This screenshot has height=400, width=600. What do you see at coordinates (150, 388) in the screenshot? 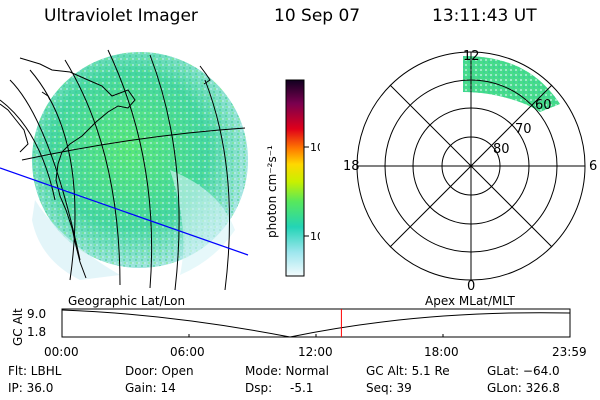
I see `info-gain: Gain: 14` at bounding box center [150, 388].